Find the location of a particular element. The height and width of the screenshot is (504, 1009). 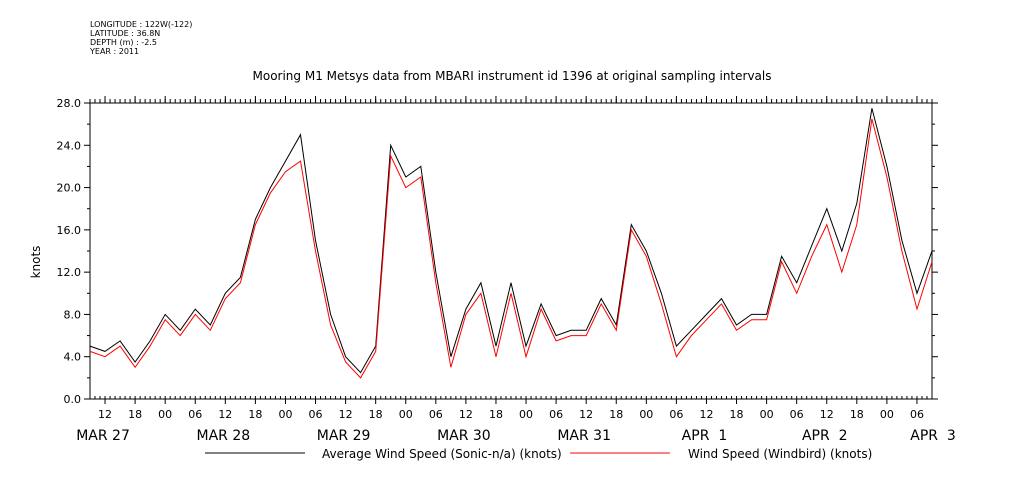

x-date-label: MAR 29 is located at coordinates (344, 436).